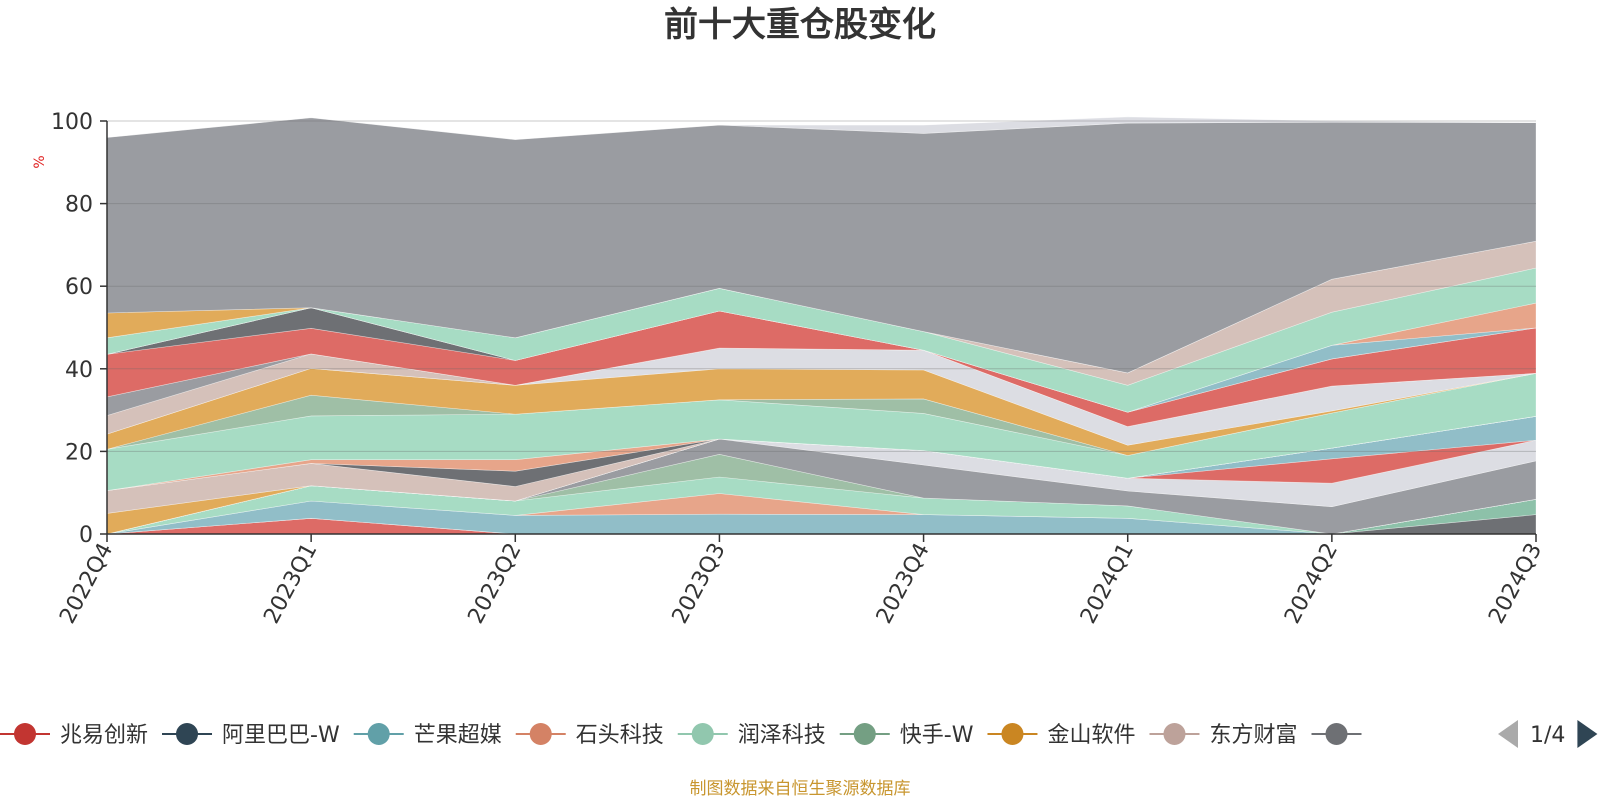 Image resolution: width=1600 pixels, height=800 pixels. Describe the element at coordinates (782, 735) in the screenshot. I see `legend-label-4: 润泽科技` at that location.